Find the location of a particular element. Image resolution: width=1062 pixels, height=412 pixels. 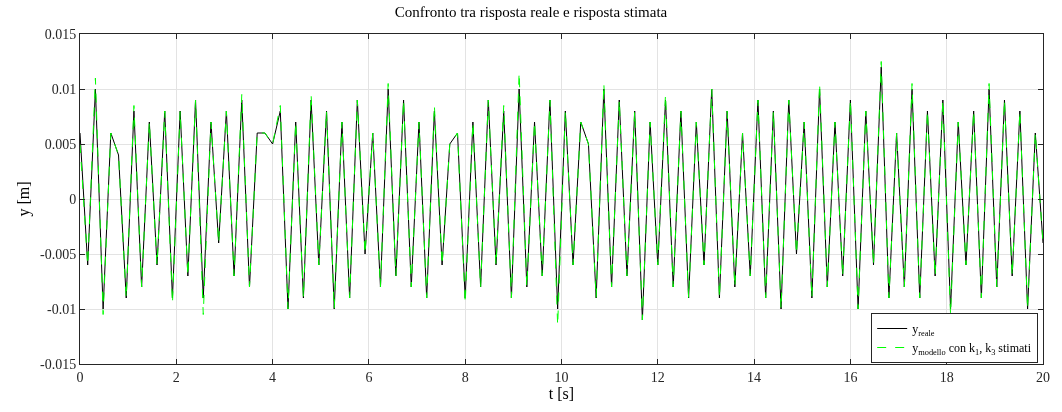

y-tick-label: 0 is located at coordinates (73, 199).